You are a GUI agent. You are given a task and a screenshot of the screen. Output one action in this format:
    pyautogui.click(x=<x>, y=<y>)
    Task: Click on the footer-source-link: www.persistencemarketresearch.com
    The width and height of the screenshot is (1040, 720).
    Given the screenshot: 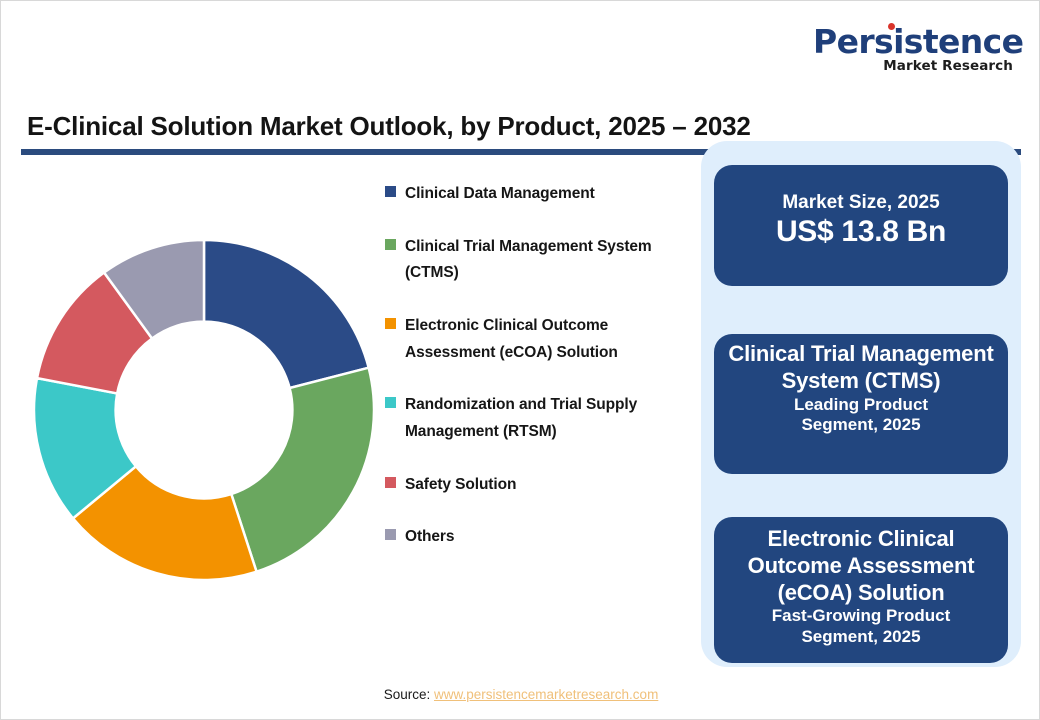 What is the action you would take?
    pyautogui.click(x=546, y=694)
    